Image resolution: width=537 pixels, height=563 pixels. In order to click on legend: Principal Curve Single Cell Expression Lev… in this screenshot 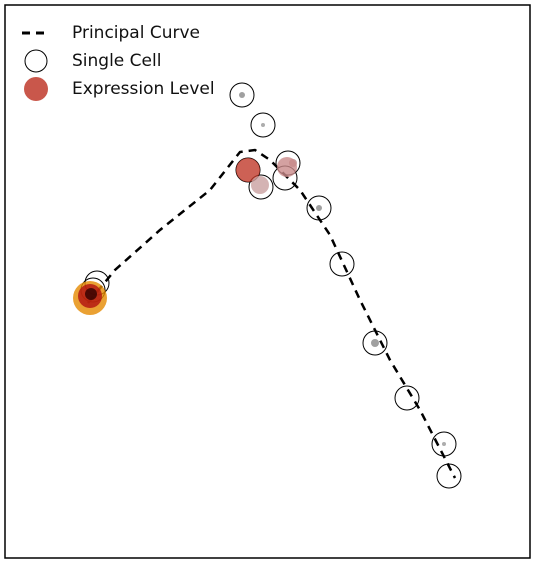, I will do `click(118, 62)`.